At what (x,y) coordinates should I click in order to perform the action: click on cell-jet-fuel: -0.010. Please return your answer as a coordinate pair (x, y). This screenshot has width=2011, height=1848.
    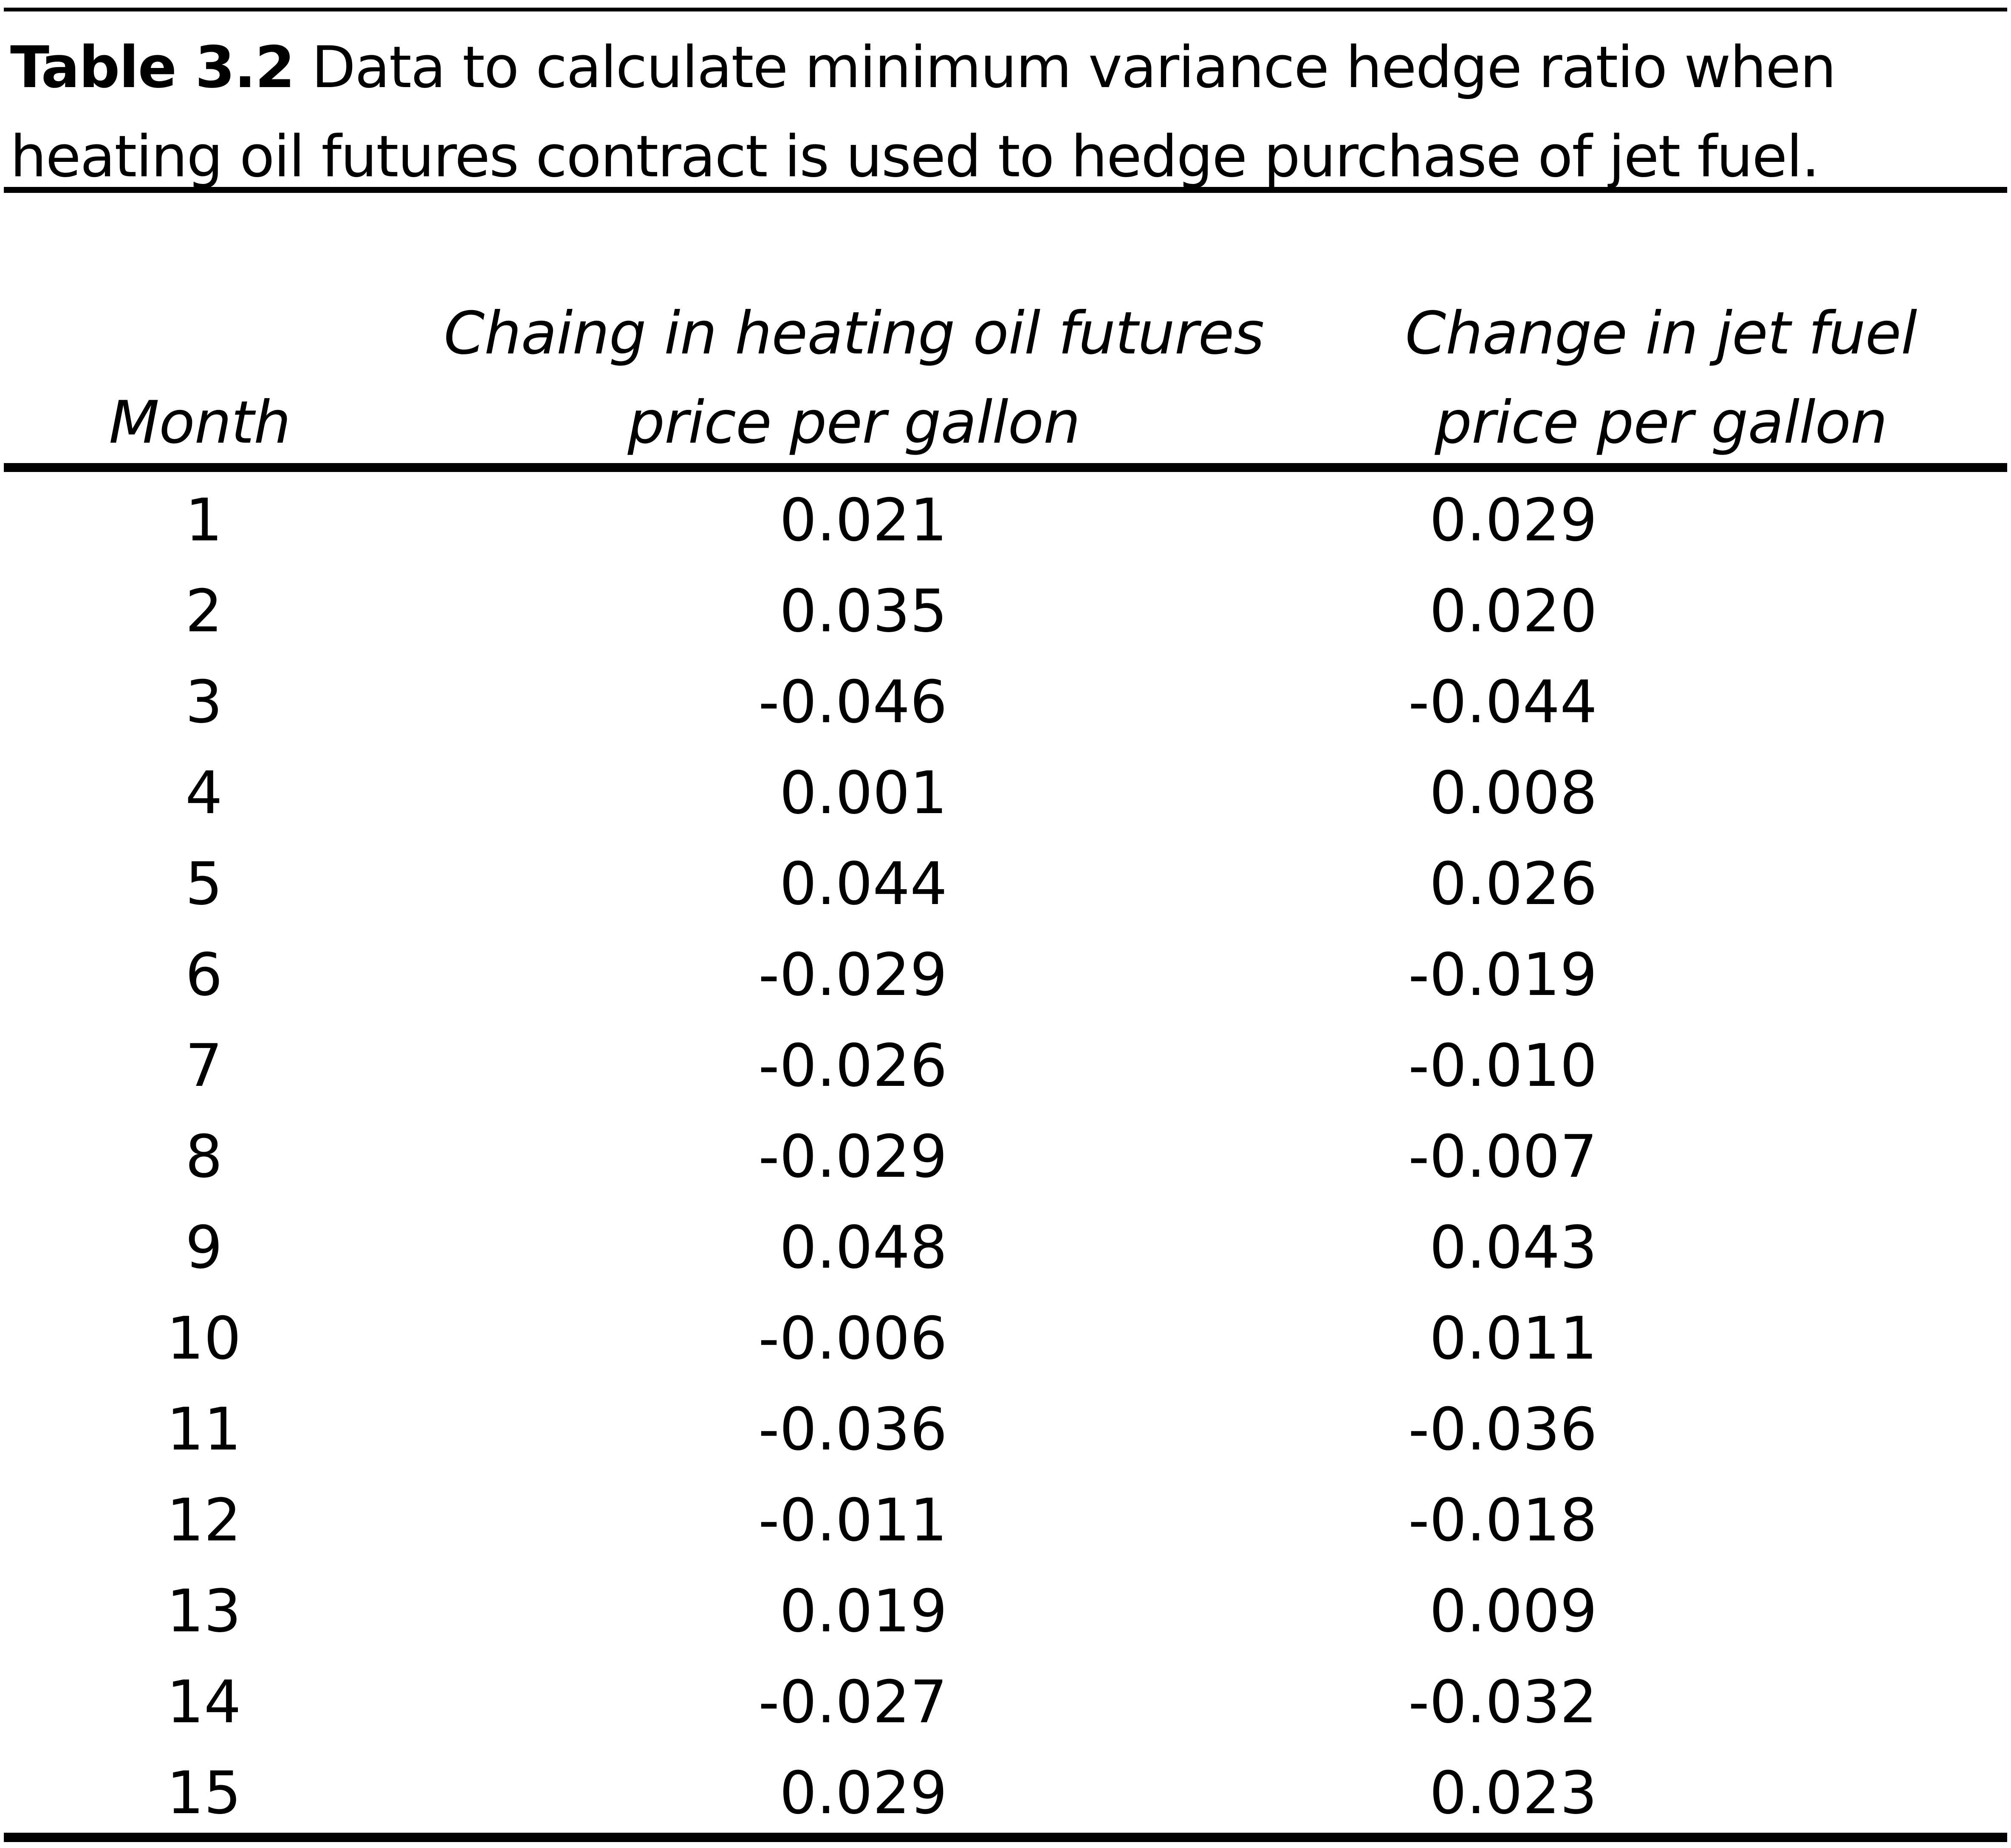
    Looking at the image, I should click on (1502, 1065).